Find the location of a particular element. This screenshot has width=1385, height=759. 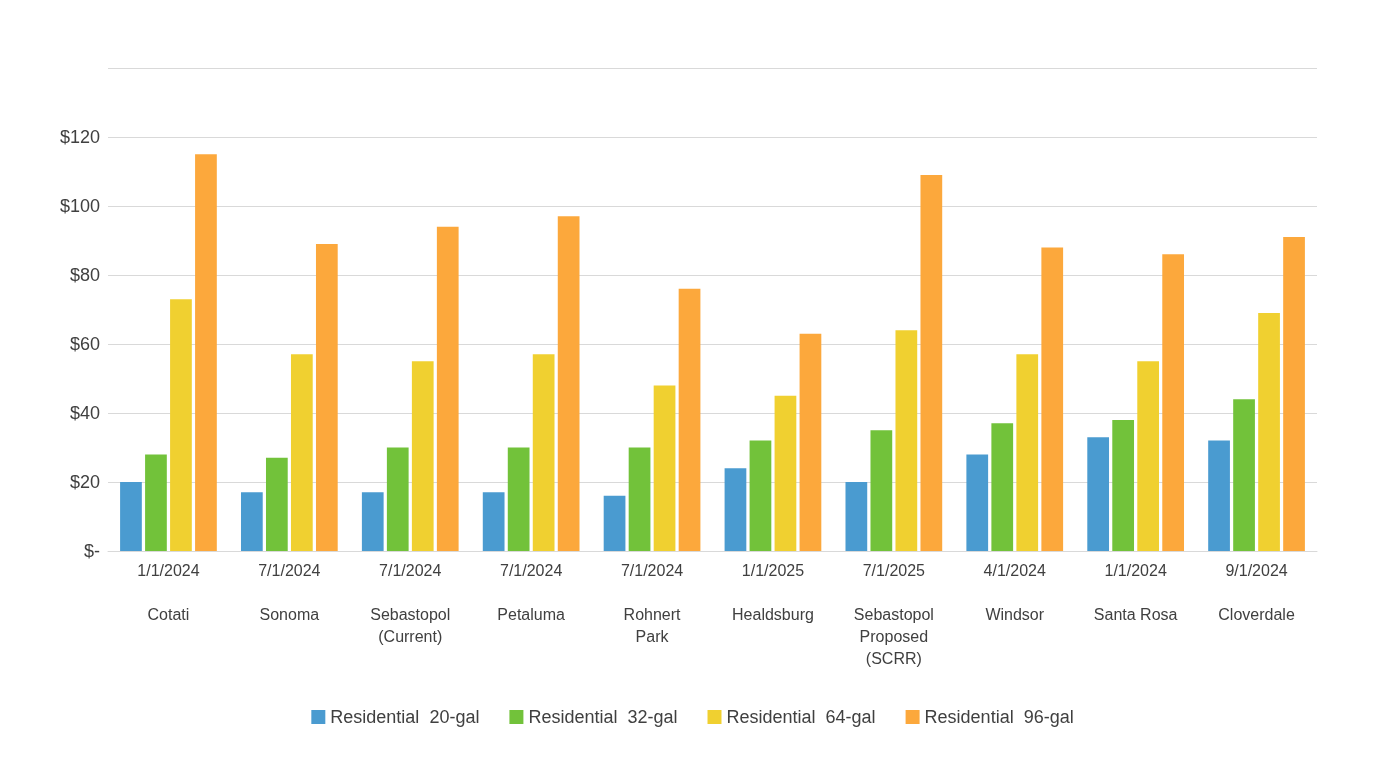

legend-label: Residential 20-gal is located at coordinates (405, 717).